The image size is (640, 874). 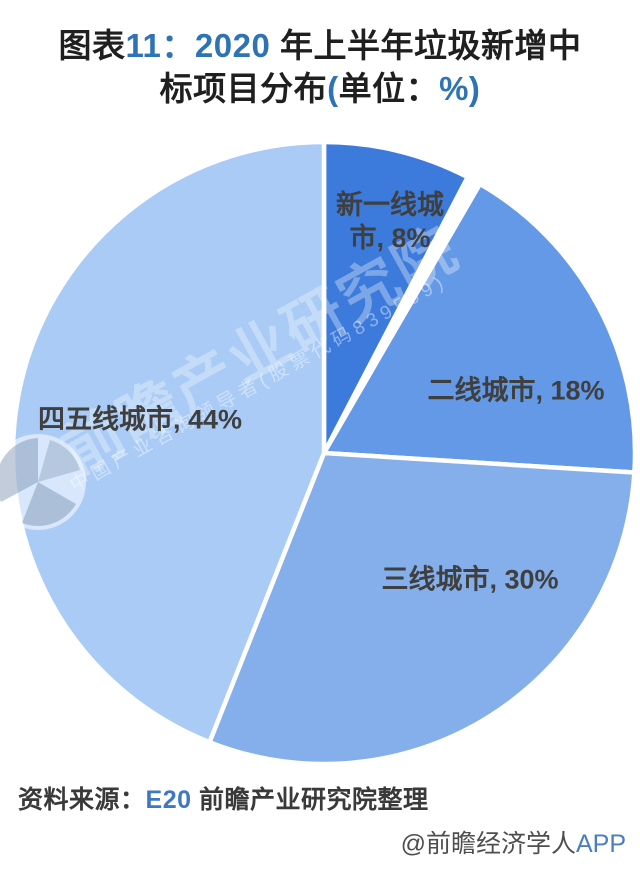 What do you see at coordinates (460, 88) in the screenshot?
I see `title-unit: %)` at bounding box center [460, 88].